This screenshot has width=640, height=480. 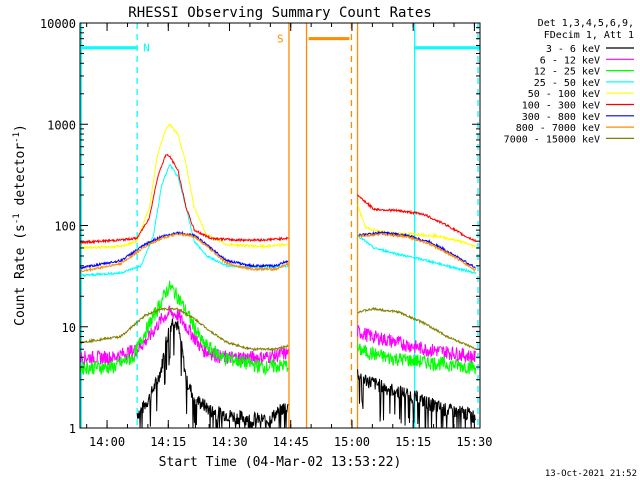 I want to click on series-line-0-b, so click(x=417, y=399).